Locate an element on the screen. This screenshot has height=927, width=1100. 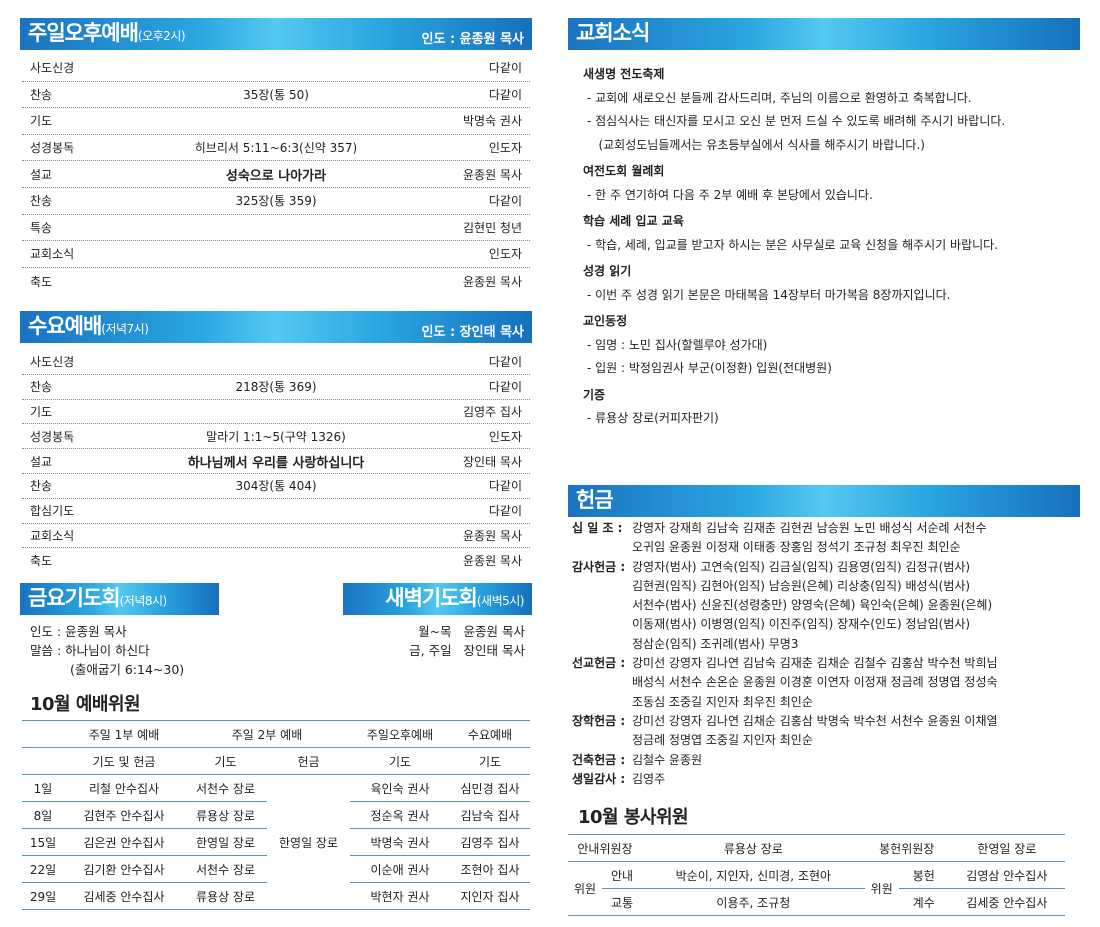
date: 1일 is located at coordinates (43, 788).